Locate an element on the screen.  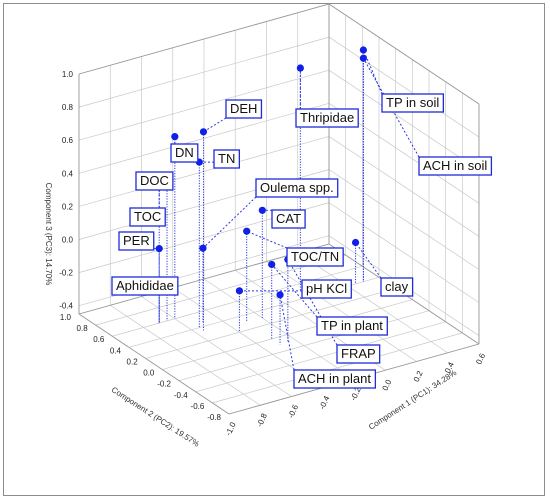
label-toc: TOC is located at coordinates (147, 217).